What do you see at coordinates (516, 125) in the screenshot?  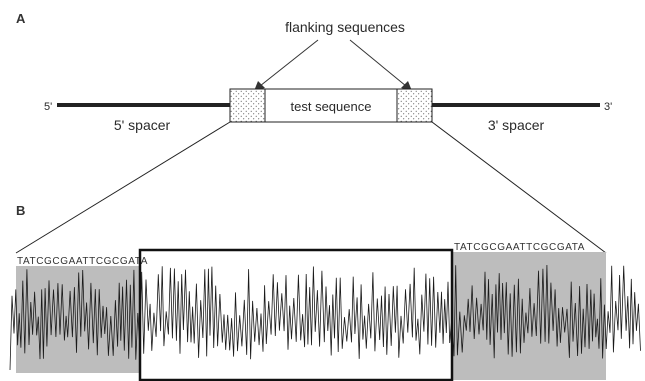 I see `spacer-3-label: 3' spacer` at bounding box center [516, 125].